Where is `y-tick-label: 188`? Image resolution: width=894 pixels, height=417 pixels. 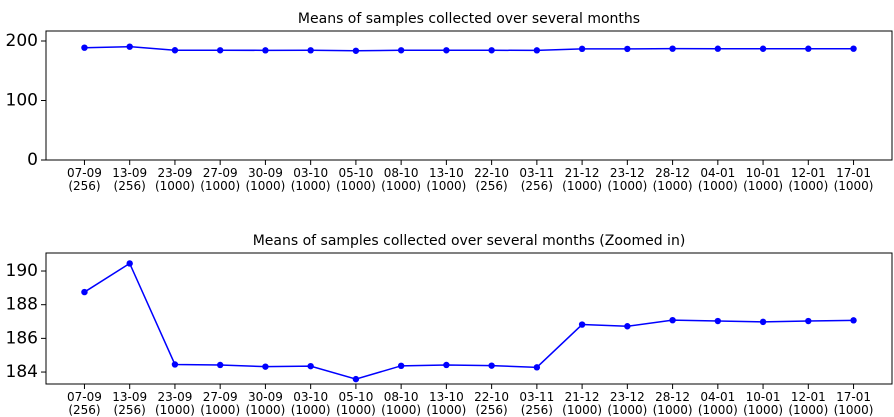
y-tick-label: 188 is located at coordinates (22, 305).